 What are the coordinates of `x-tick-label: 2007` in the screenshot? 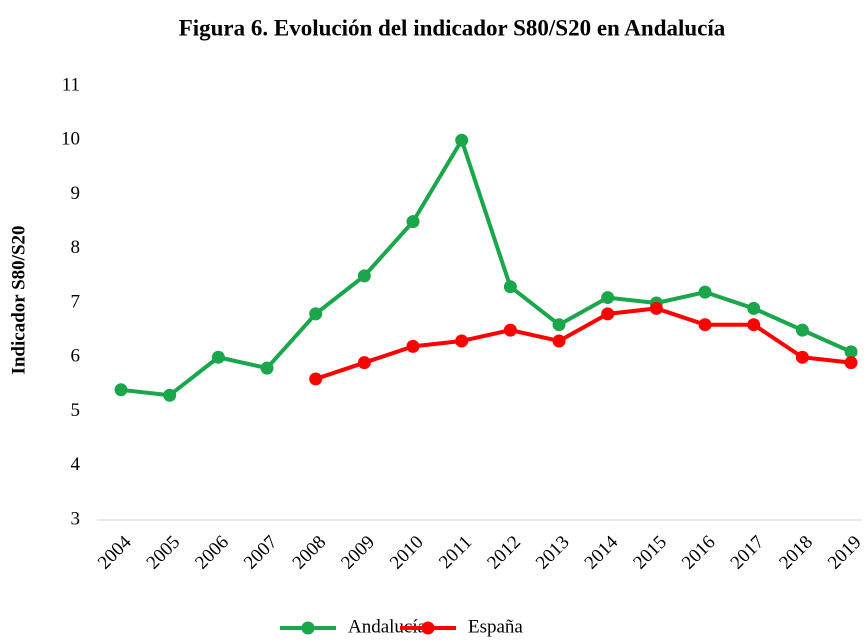 It's located at (261, 553).